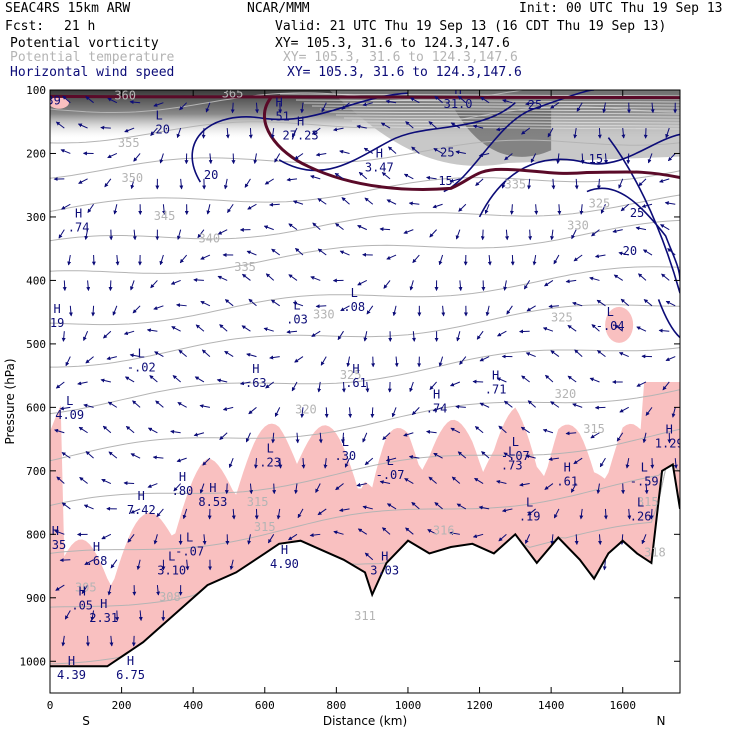  What do you see at coordinates (189, 551) in the screenshot?
I see `pv-extremum-value: -.07` at bounding box center [189, 551].